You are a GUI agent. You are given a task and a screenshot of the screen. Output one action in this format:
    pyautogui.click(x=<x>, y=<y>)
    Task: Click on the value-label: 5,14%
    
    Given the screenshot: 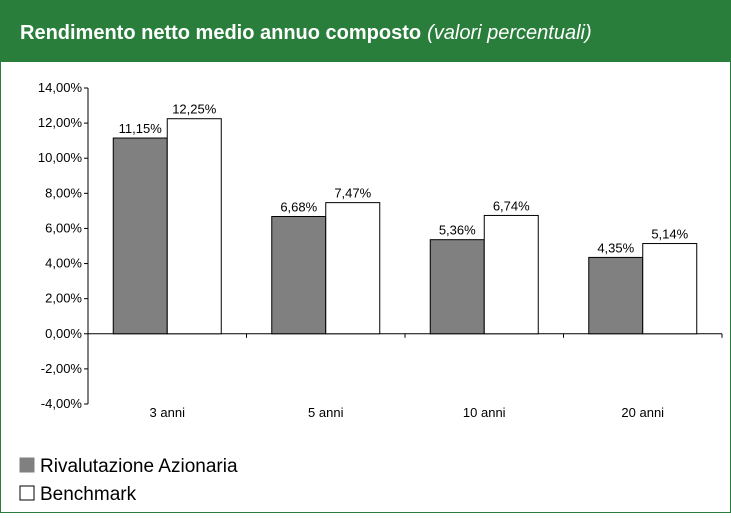 What is the action you would take?
    pyautogui.click(x=669, y=234)
    